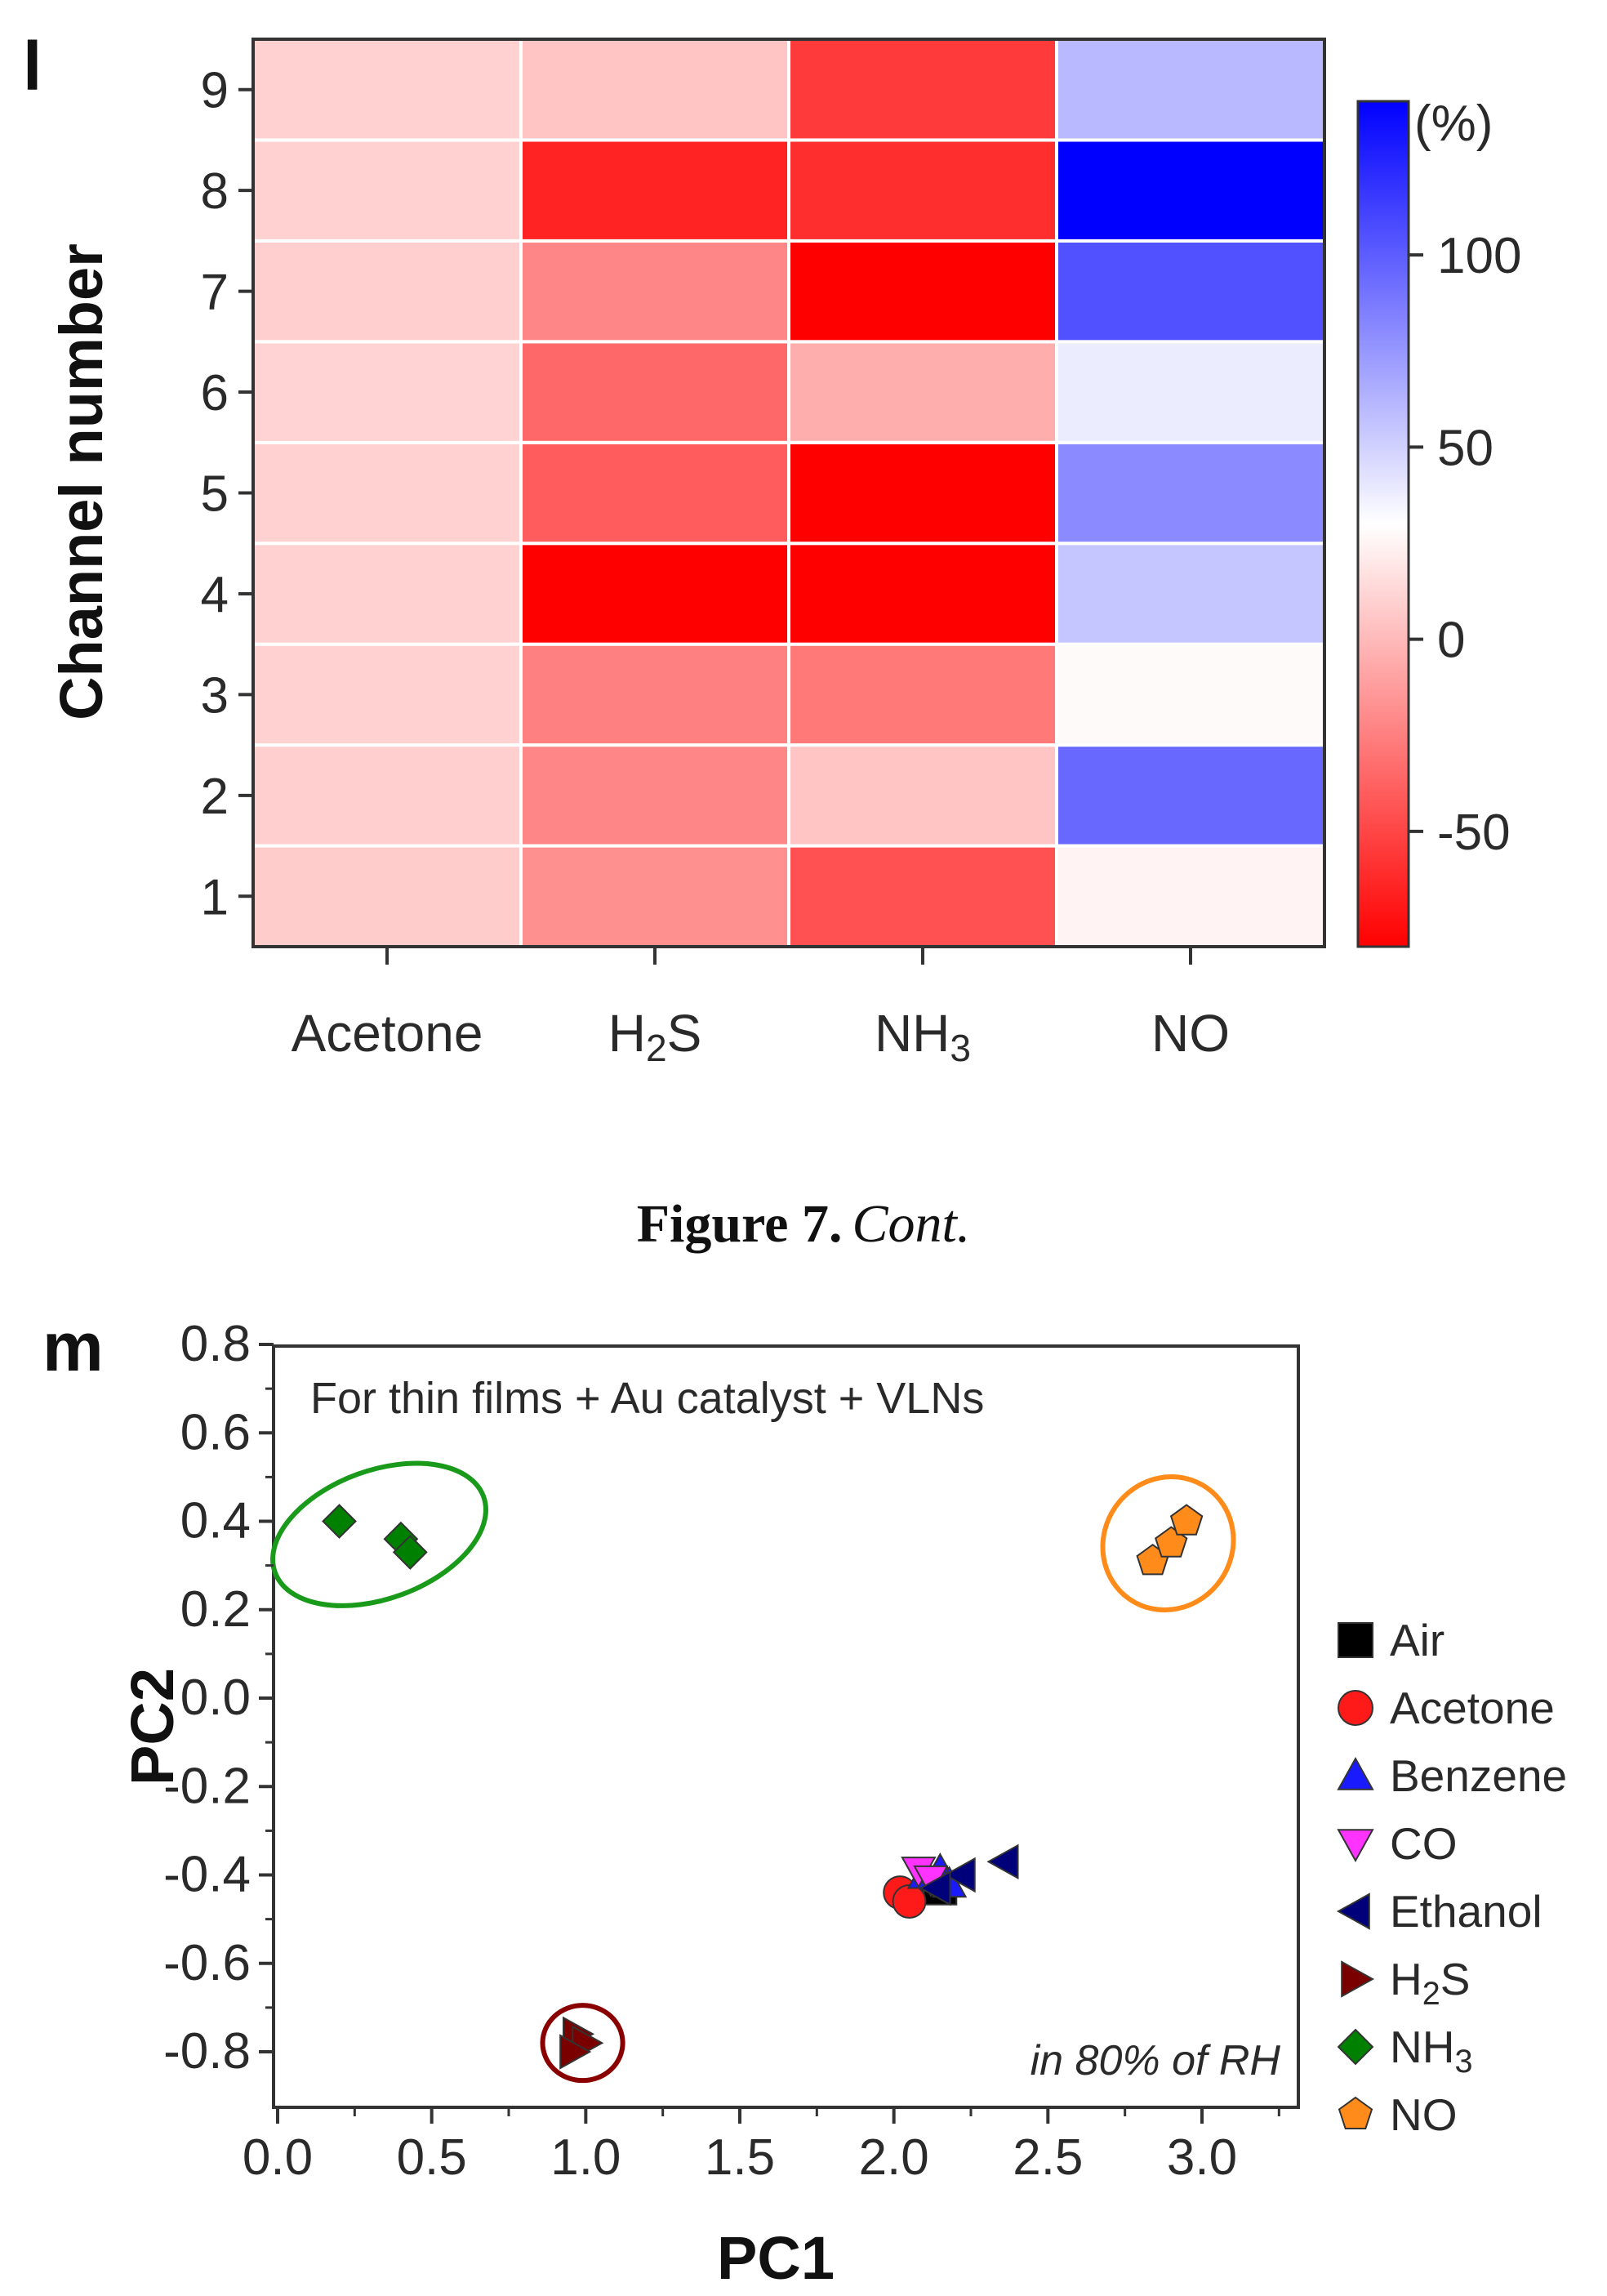 Image resolution: width=1607 pixels, height=2296 pixels. I want to click on heat-x-tick-label: NH3, so click(923, 1036).